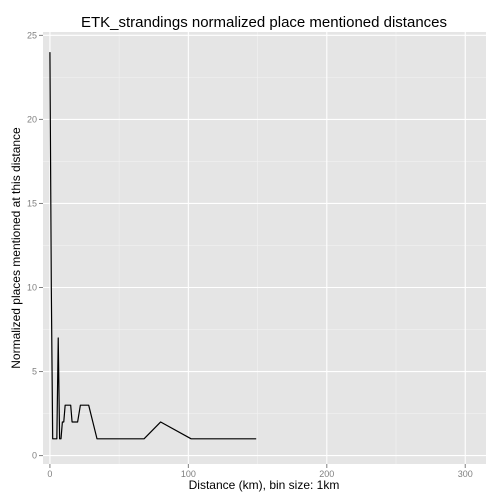  I want to click on y-tick-label: 20, so click(32, 119).